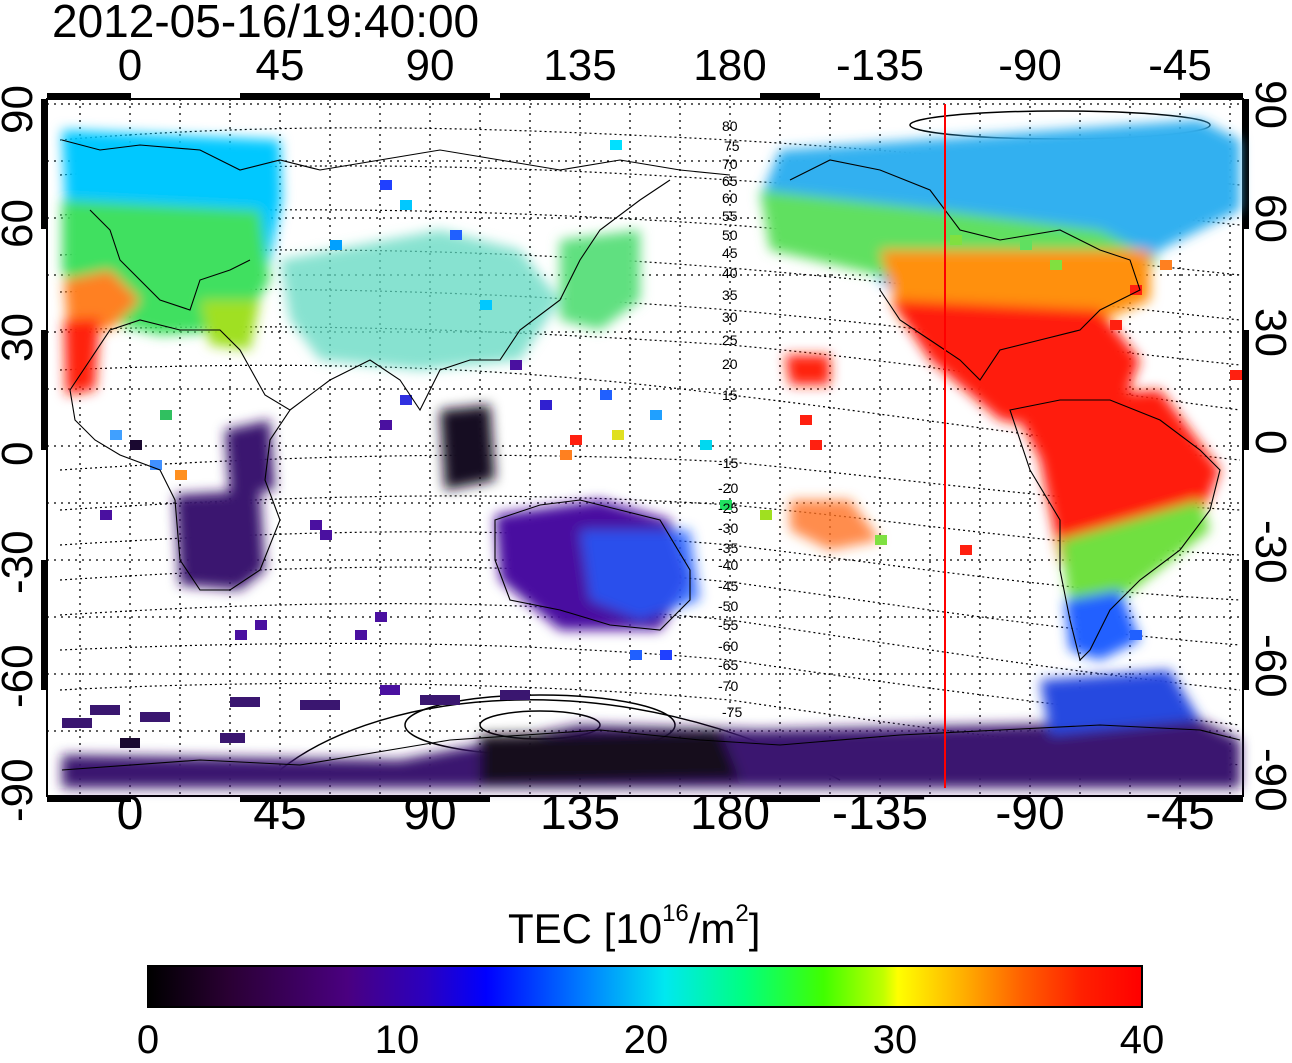 The height and width of the screenshot is (1063, 1292). I want to click on svg-text: 35, so click(730, 295).